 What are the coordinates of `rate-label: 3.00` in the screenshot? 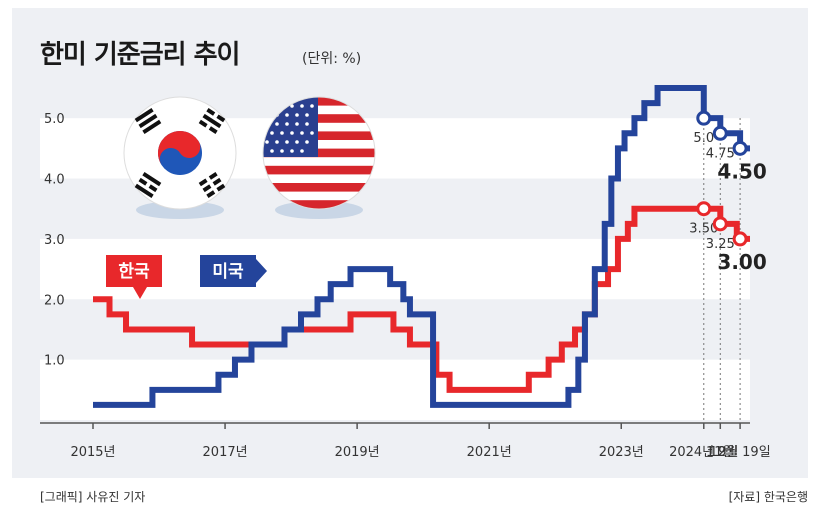 It's located at (741, 262).